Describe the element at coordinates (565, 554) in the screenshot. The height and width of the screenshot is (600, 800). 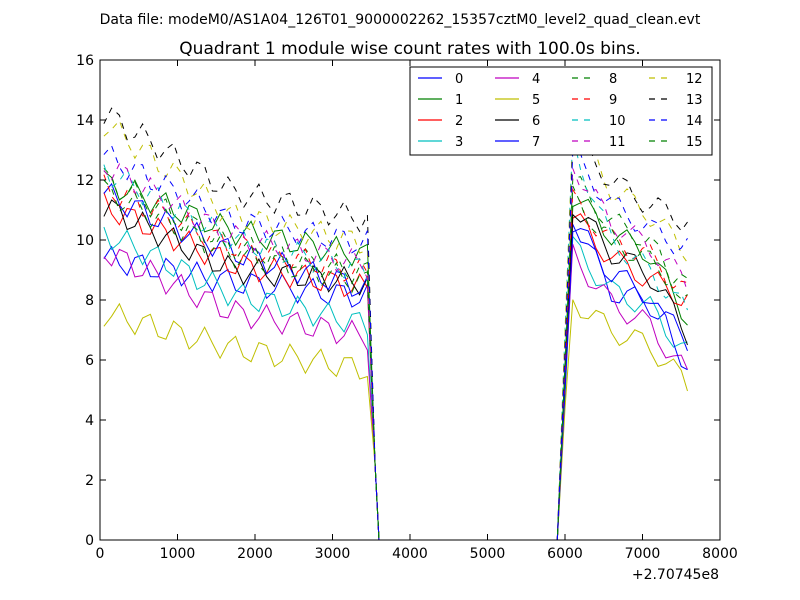
I see `x-tick-label: 6000` at that location.